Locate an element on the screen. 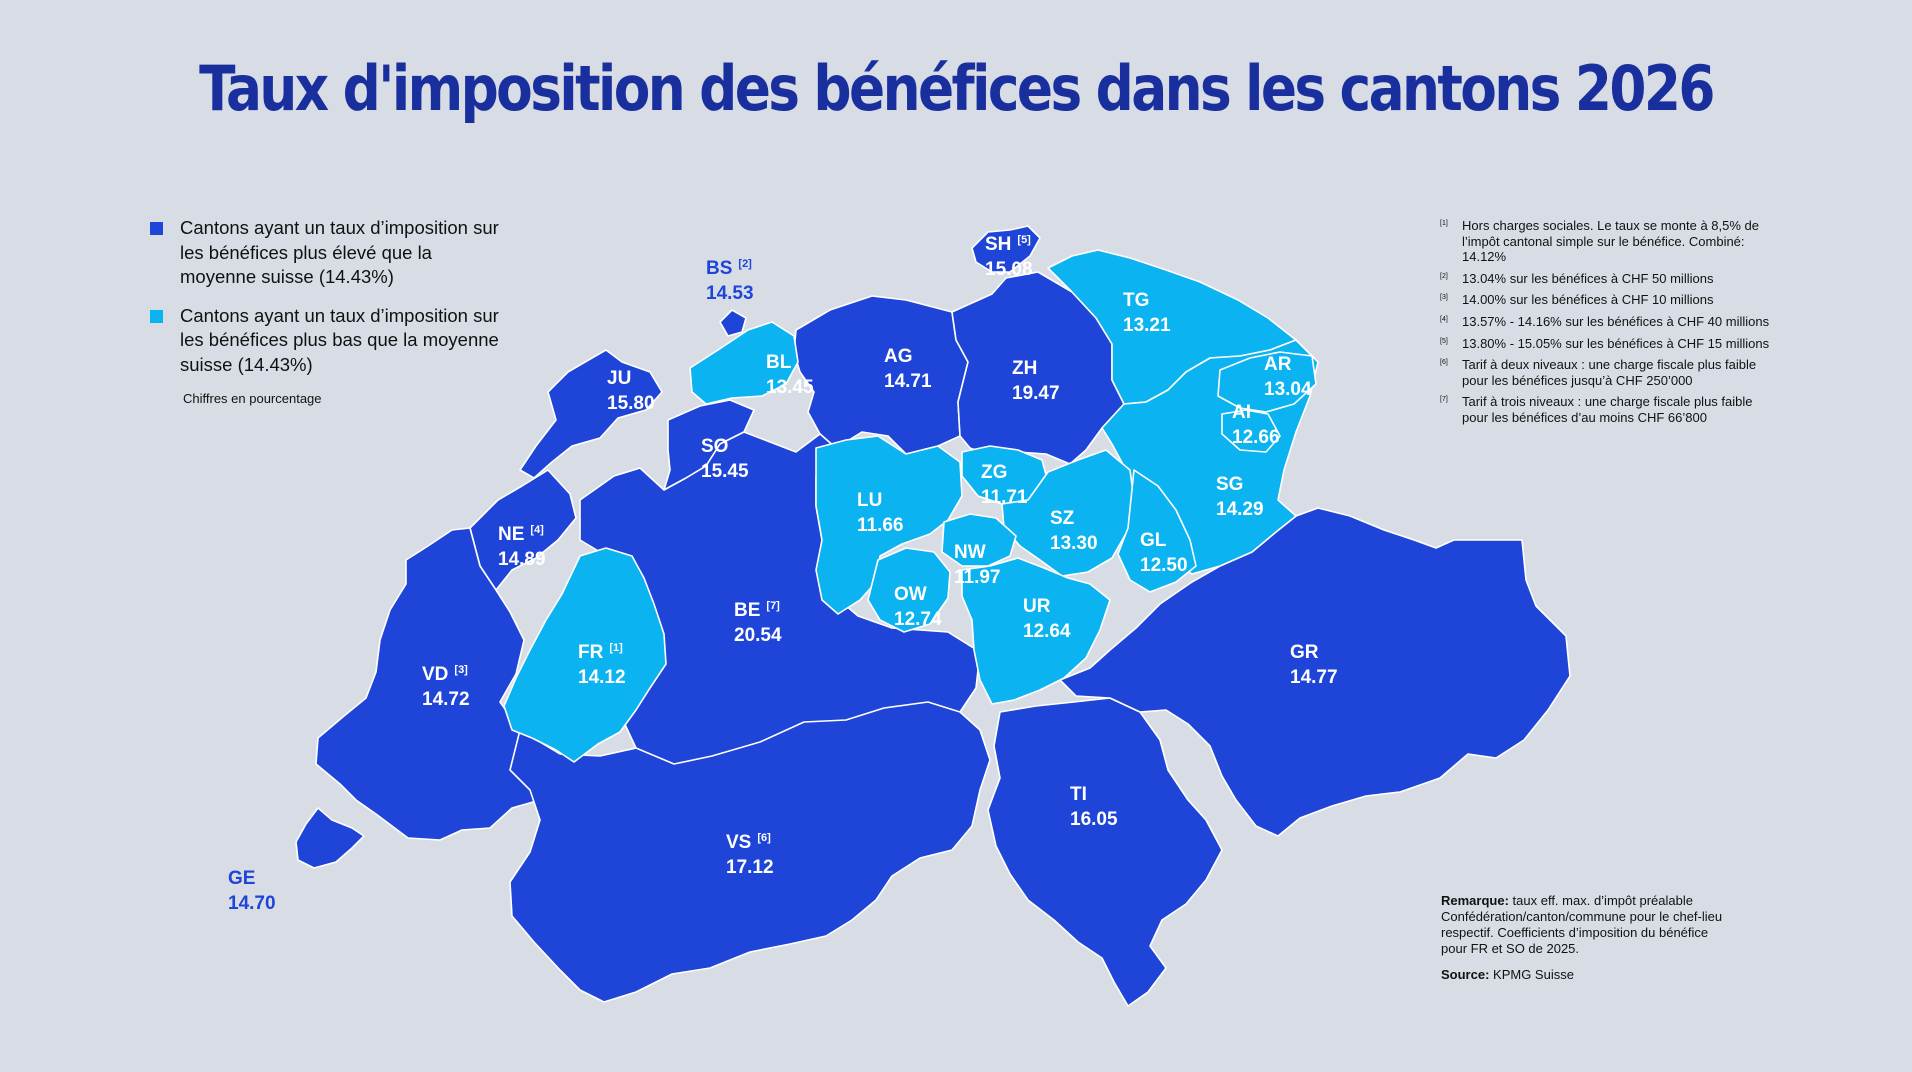 The height and width of the screenshot is (1072, 1912). canton-shape-ju is located at coordinates (591, 414).